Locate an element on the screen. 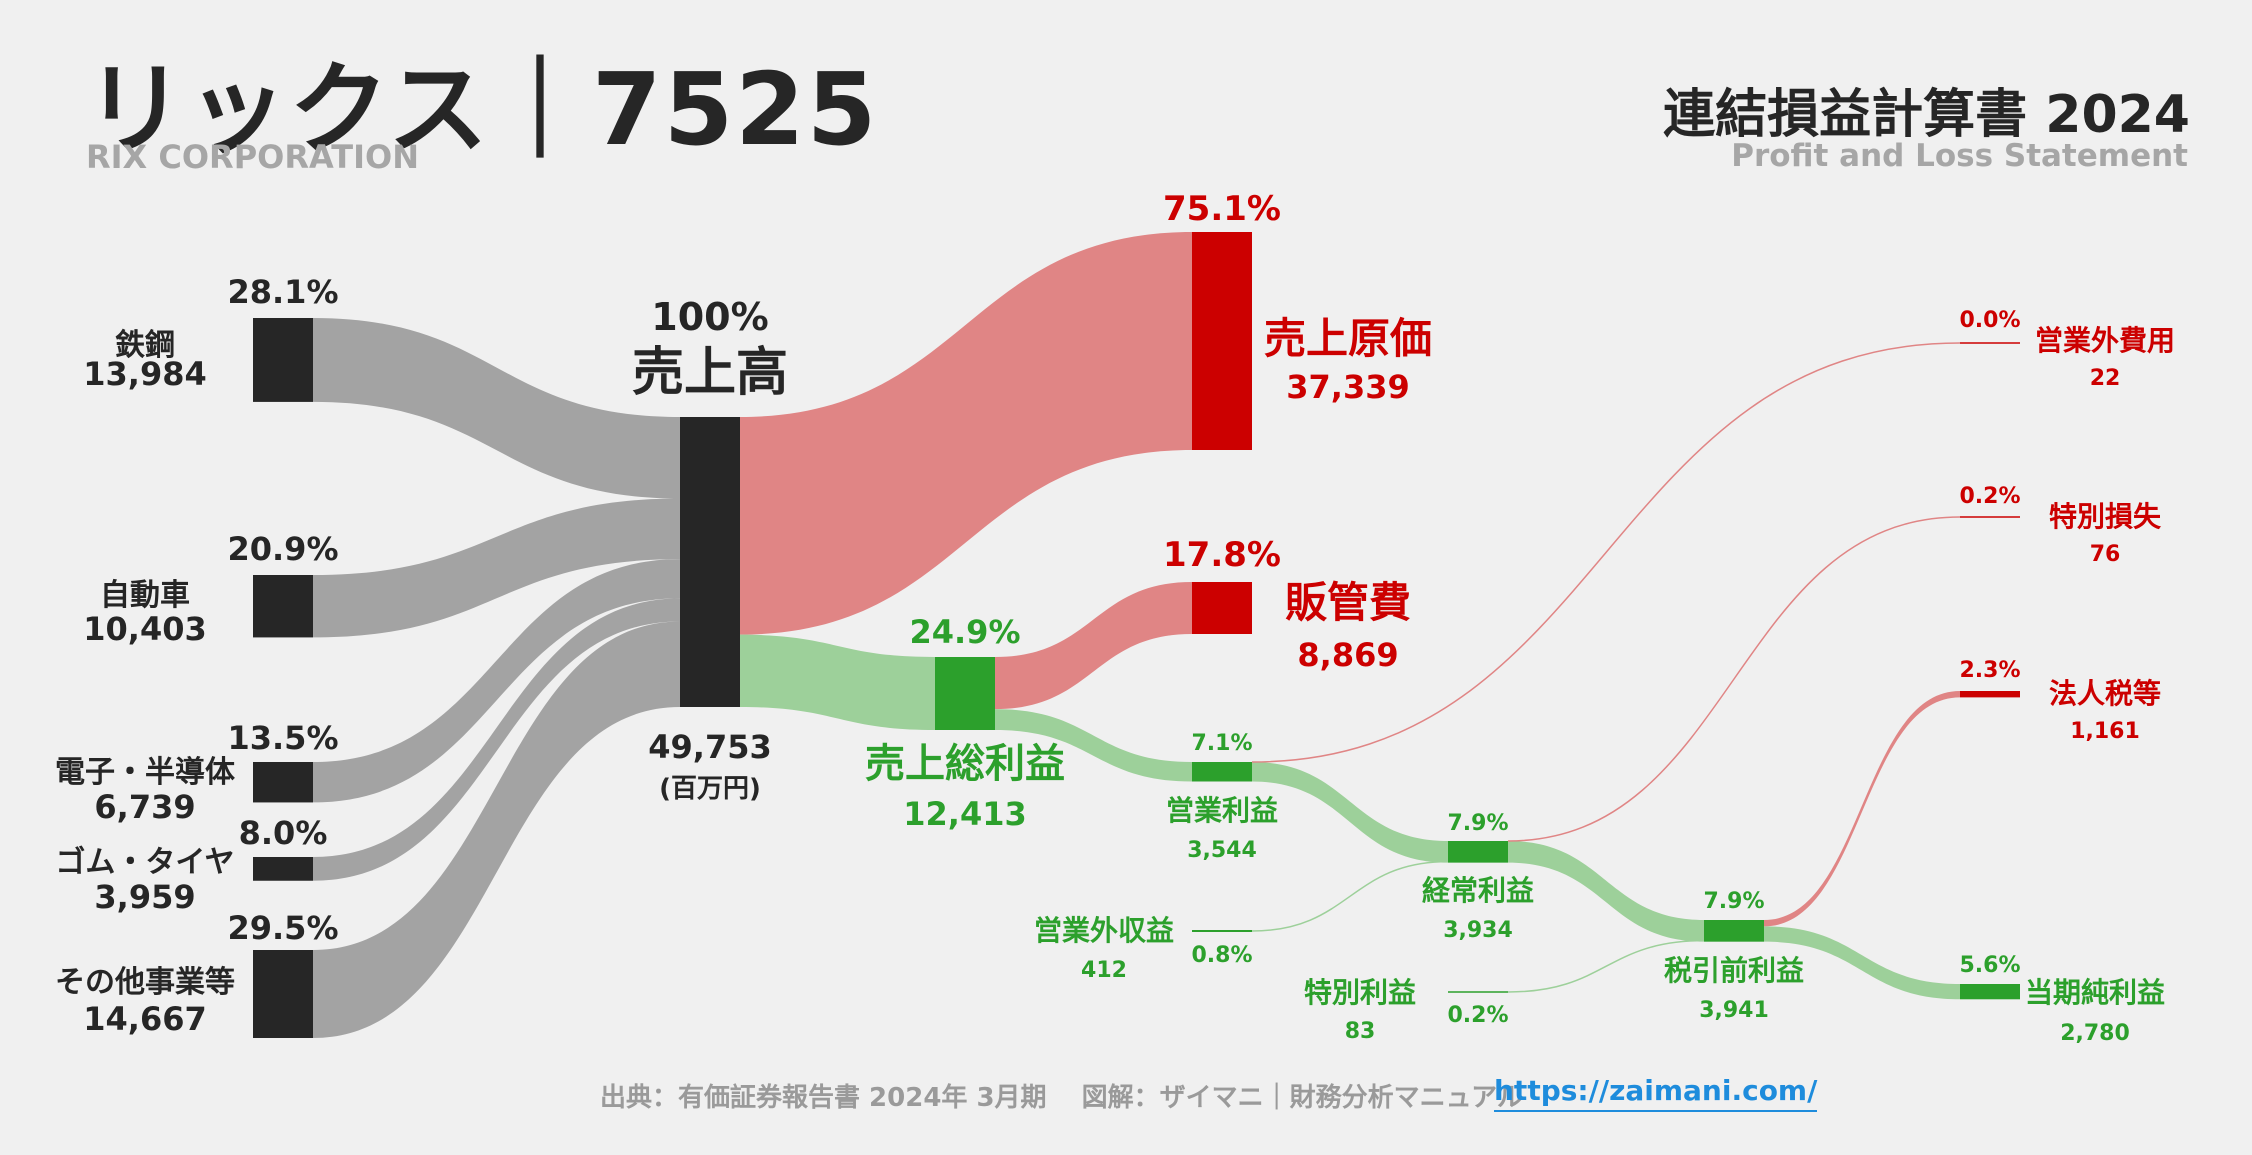 This screenshot has height=1155, width=2252. extraordinary-loss-percent-label: 0.2% is located at coordinates (1989, 496).